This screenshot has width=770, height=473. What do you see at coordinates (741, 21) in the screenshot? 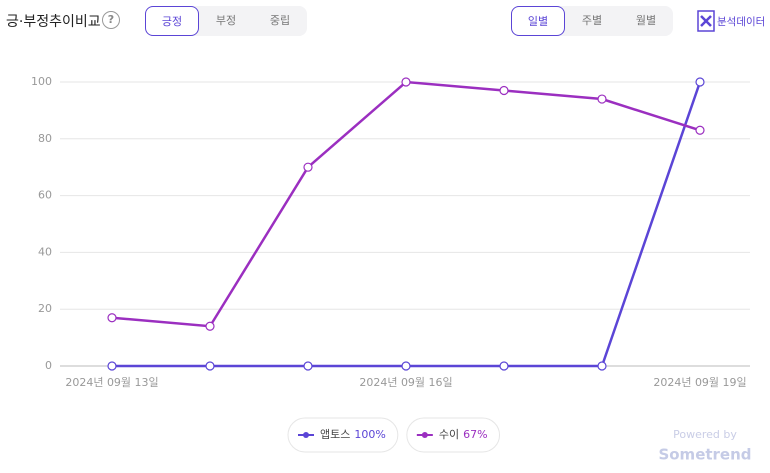
I see `export-label: 분석데이터` at bounding box center [741, 21].